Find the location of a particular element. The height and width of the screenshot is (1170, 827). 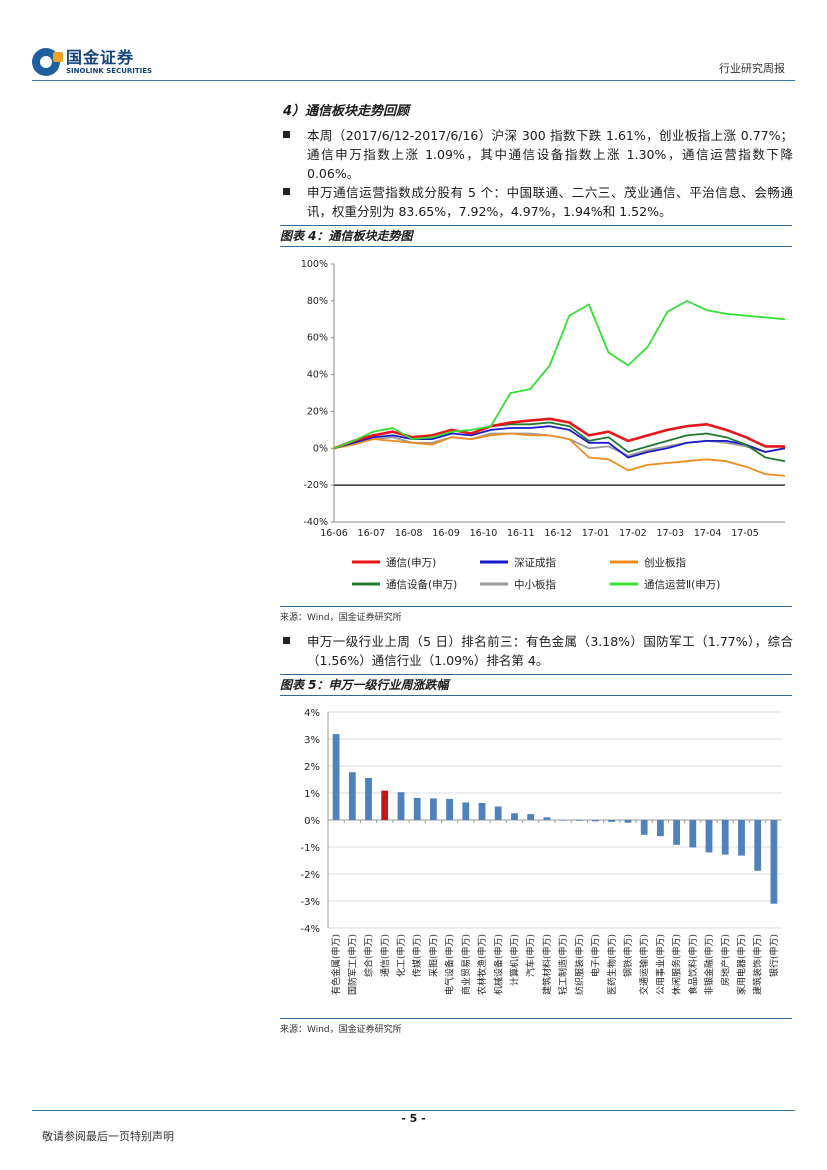

x-tick-label: 轻工制造(申万) is located at coordinates (563, 964).